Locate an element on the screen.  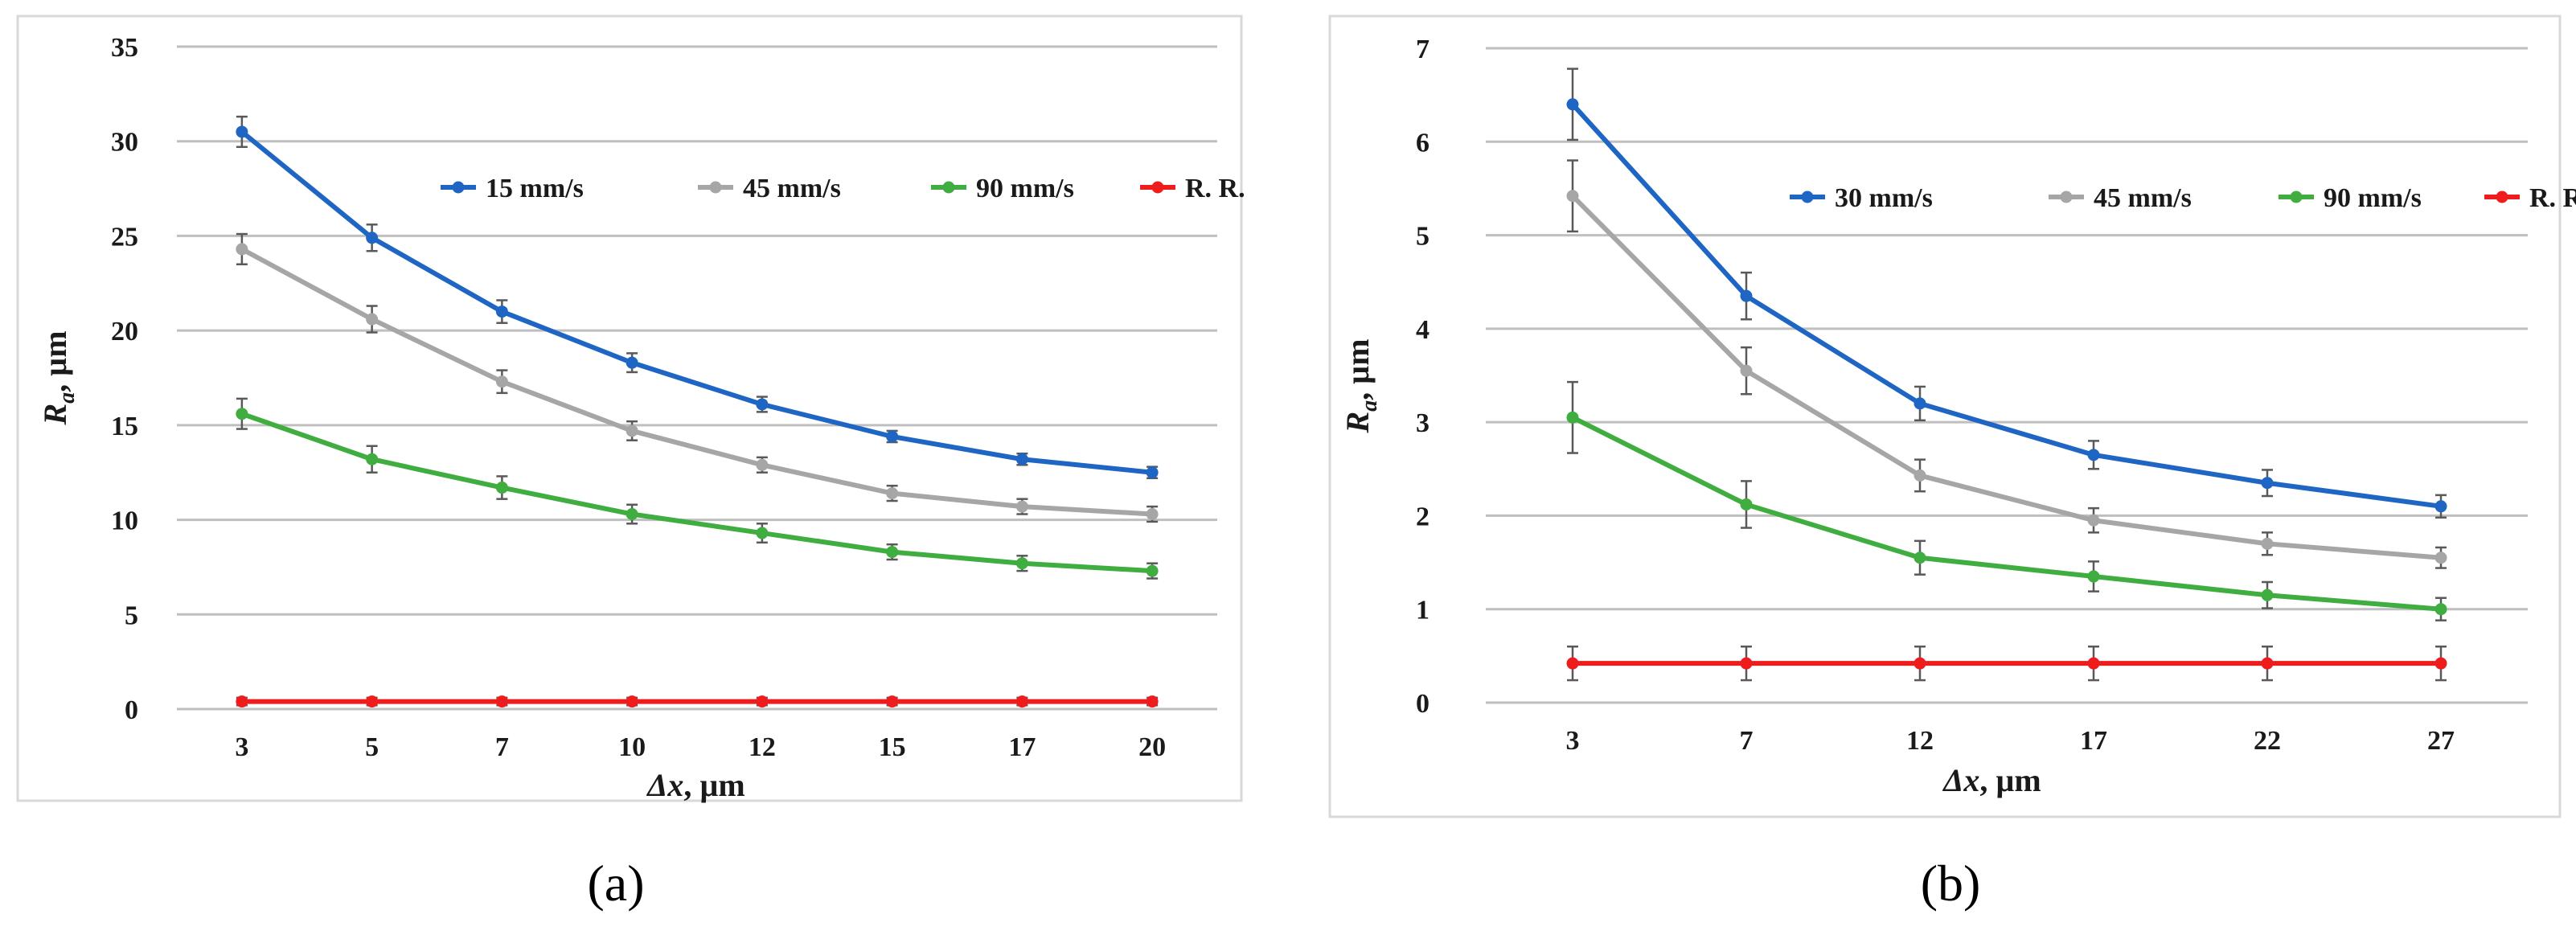
x-tick-label: 15 is located at coordinates (892, 747).